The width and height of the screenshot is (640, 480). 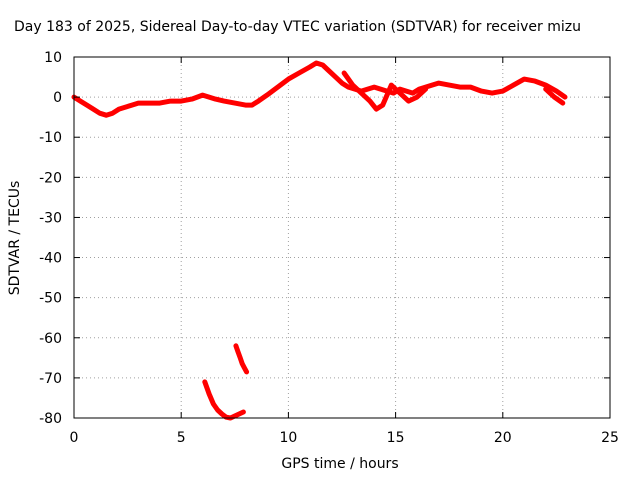 I want to click on y-tick-label: -40, so click(x=50, y=259).